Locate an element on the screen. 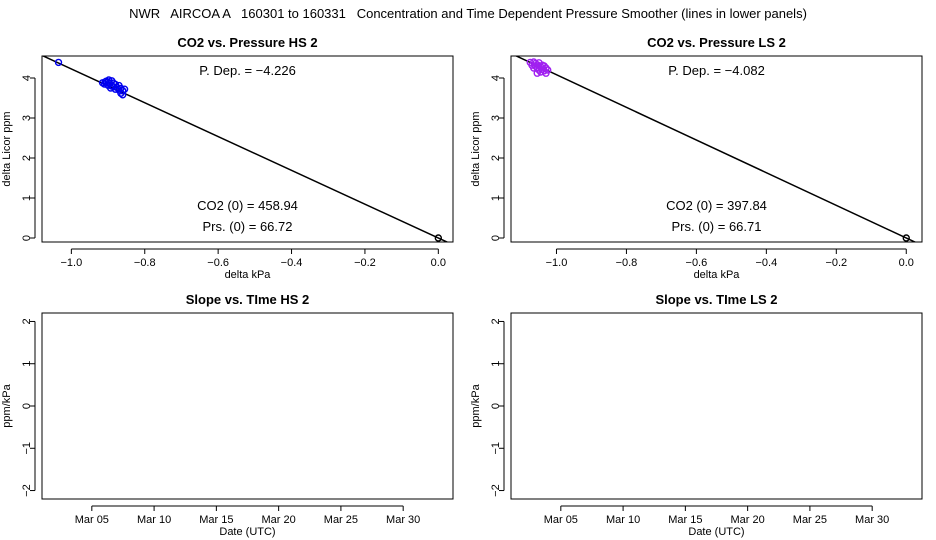  fit-line is located at coordinates (715, 149).